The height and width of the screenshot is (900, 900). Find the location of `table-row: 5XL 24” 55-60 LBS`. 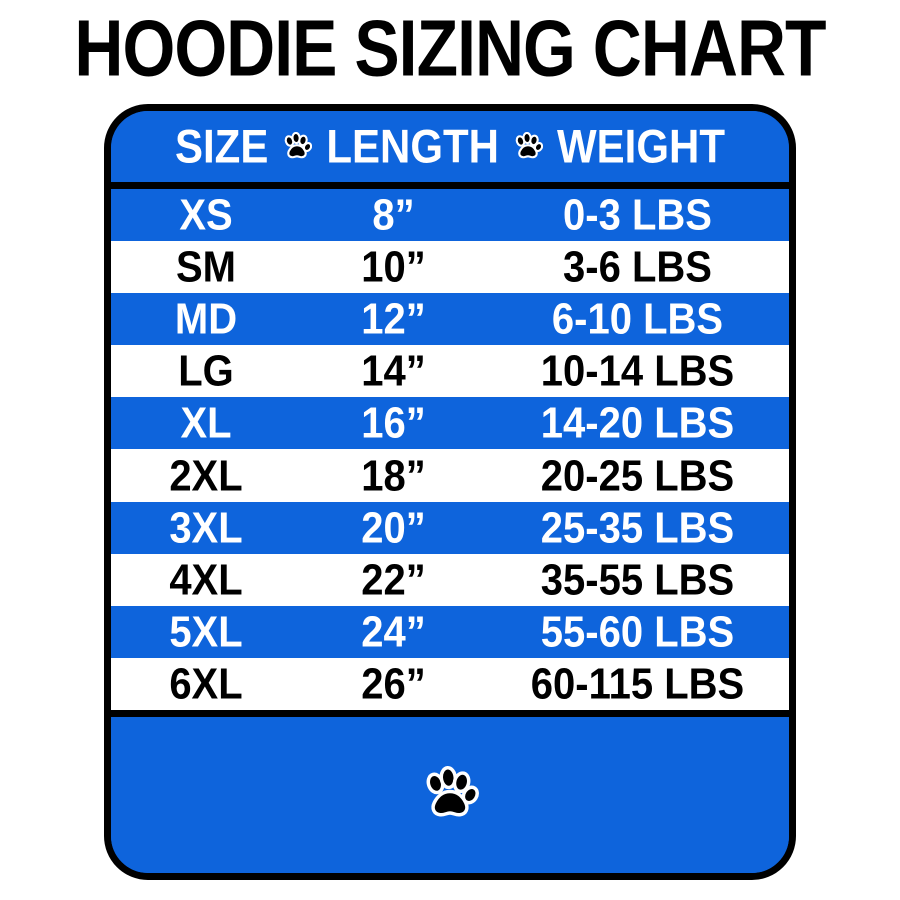

table-row: 5XL 24” 55-60 LBS is located at coordinates (450, 631).